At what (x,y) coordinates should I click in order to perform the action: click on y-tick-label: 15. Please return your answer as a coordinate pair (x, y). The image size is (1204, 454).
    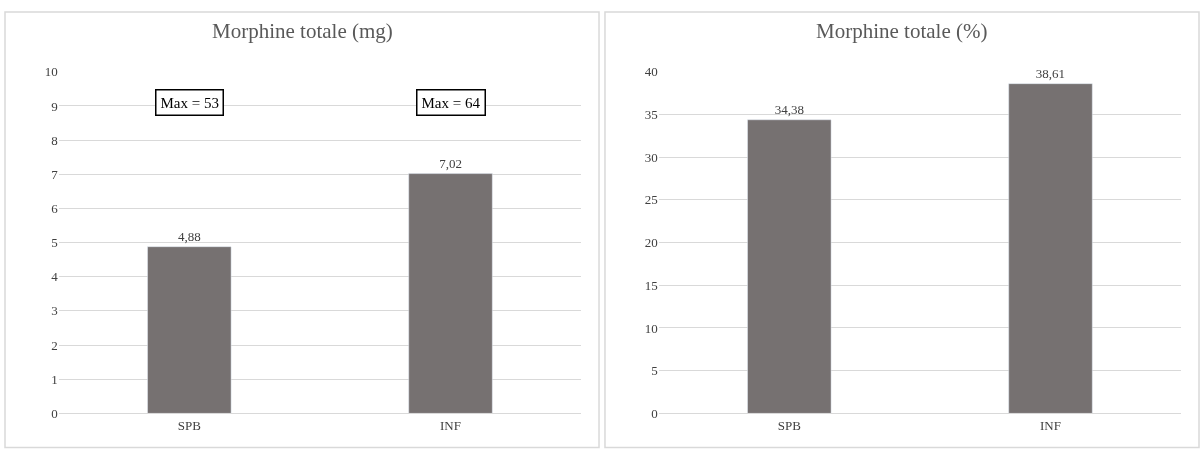
    Looking at the image, I should click on (651, 285).